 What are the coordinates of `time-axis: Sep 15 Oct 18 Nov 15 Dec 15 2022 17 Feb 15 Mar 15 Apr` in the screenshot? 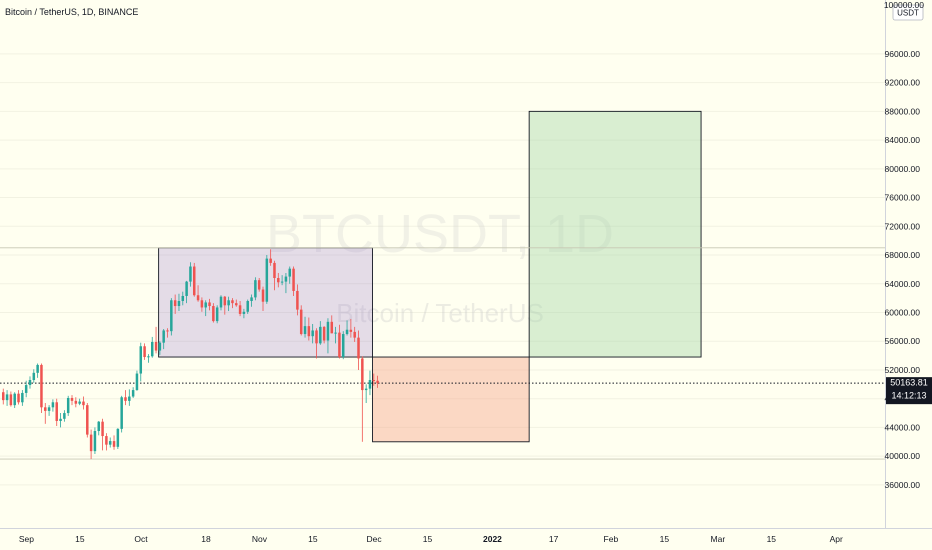 It's located at (431, 539).